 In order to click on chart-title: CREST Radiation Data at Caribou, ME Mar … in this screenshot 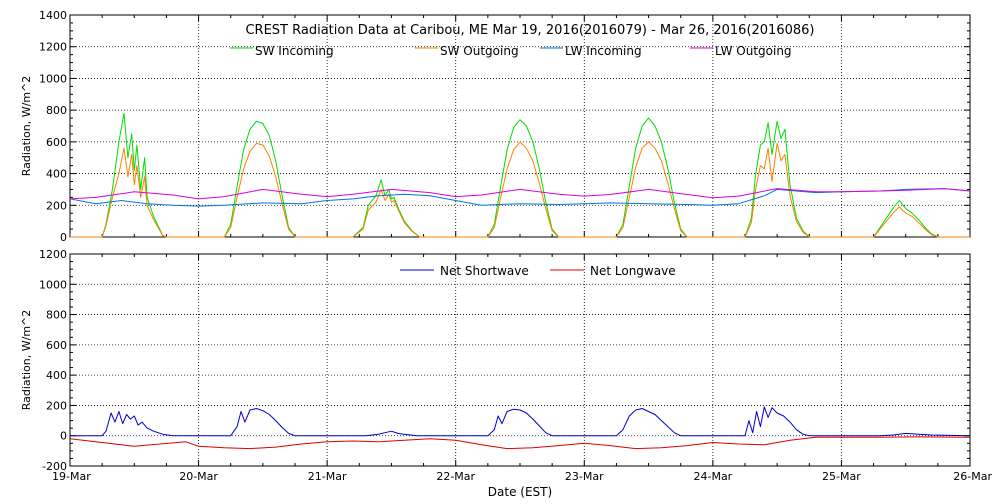, I will do `click(529, 30)`.